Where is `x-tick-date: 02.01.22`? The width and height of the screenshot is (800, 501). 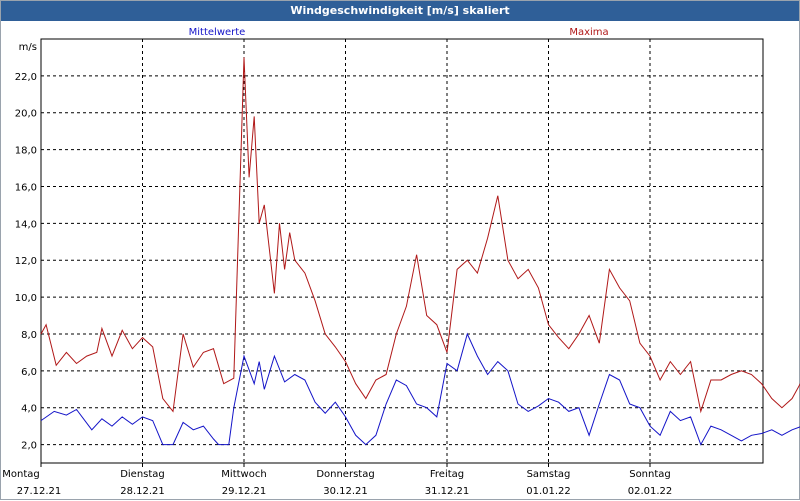 x-tick-date: 02.01.22 is located at coordinates (650, 491).